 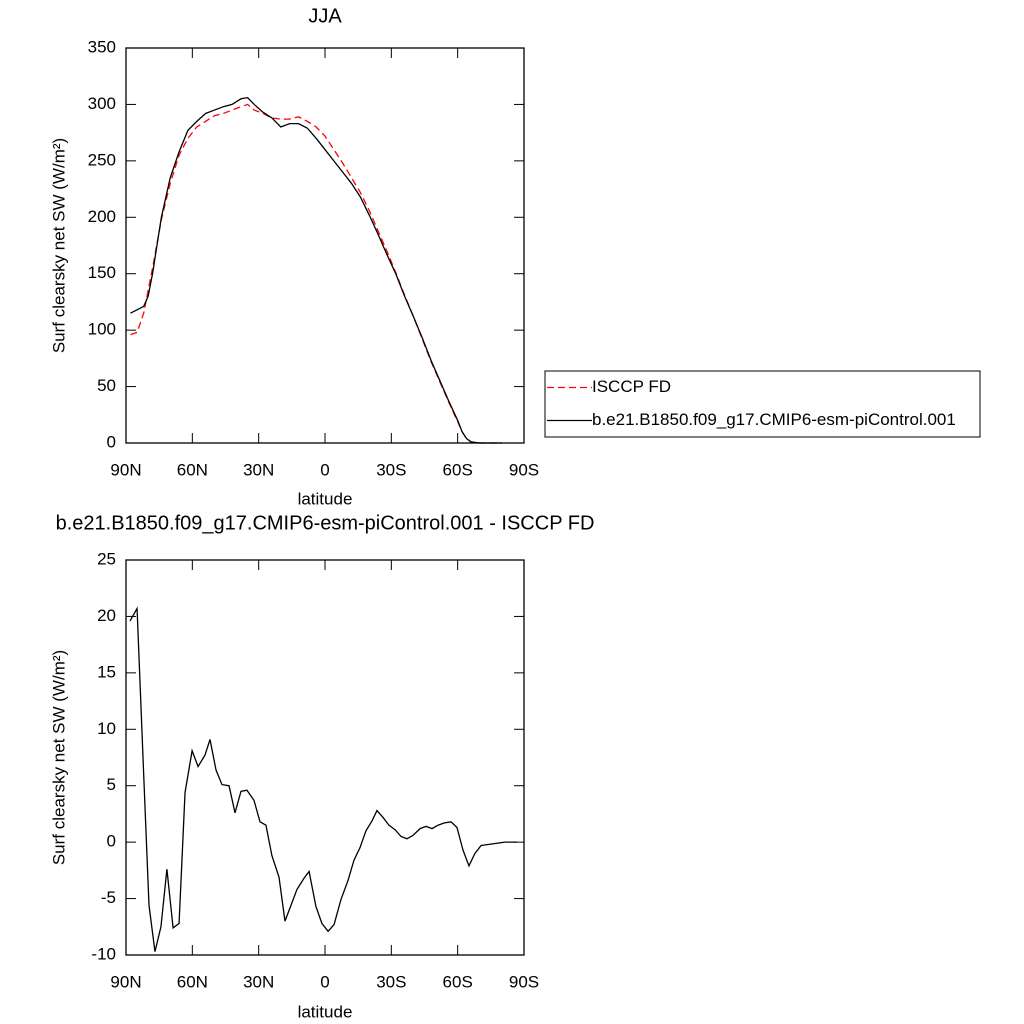 What do you see at coordinates (762, 404) in the screenshot?
I see `legend-box` at bounding box center [762, 404].